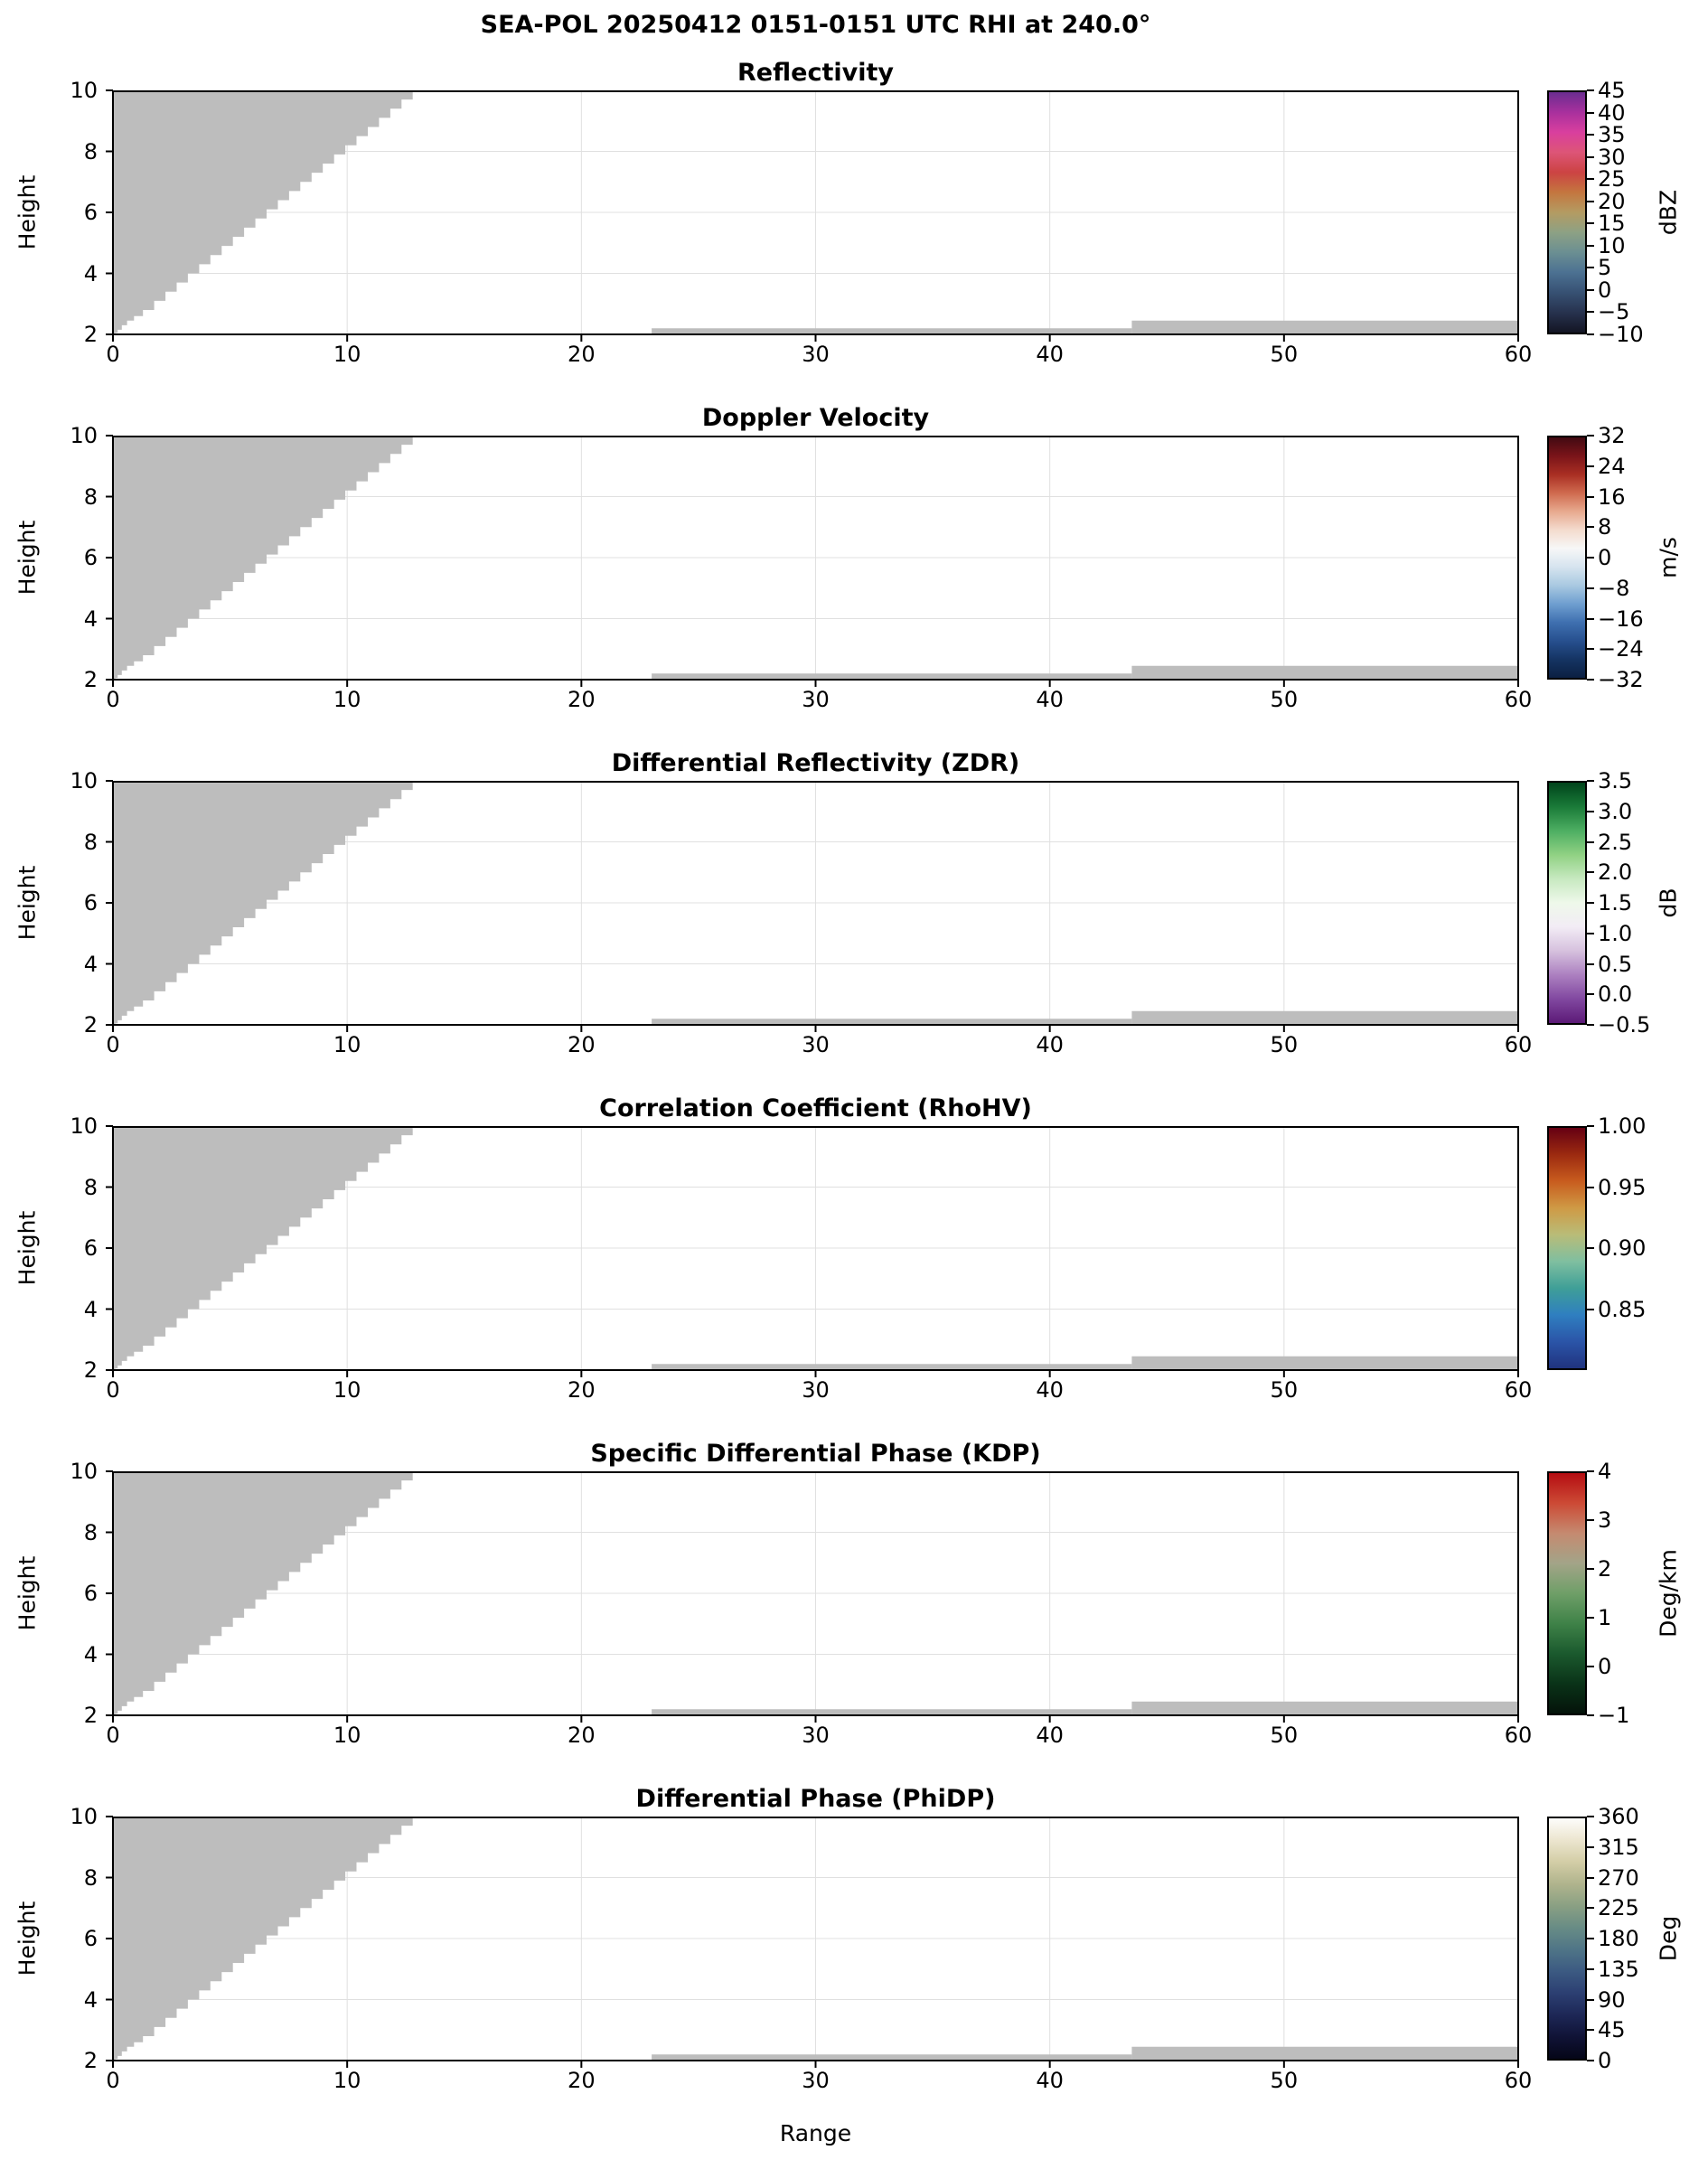  Describe the element at coordinates (1615, 933) in the screenshot. I see `colorbar-tick-label: 1.0` at that location.